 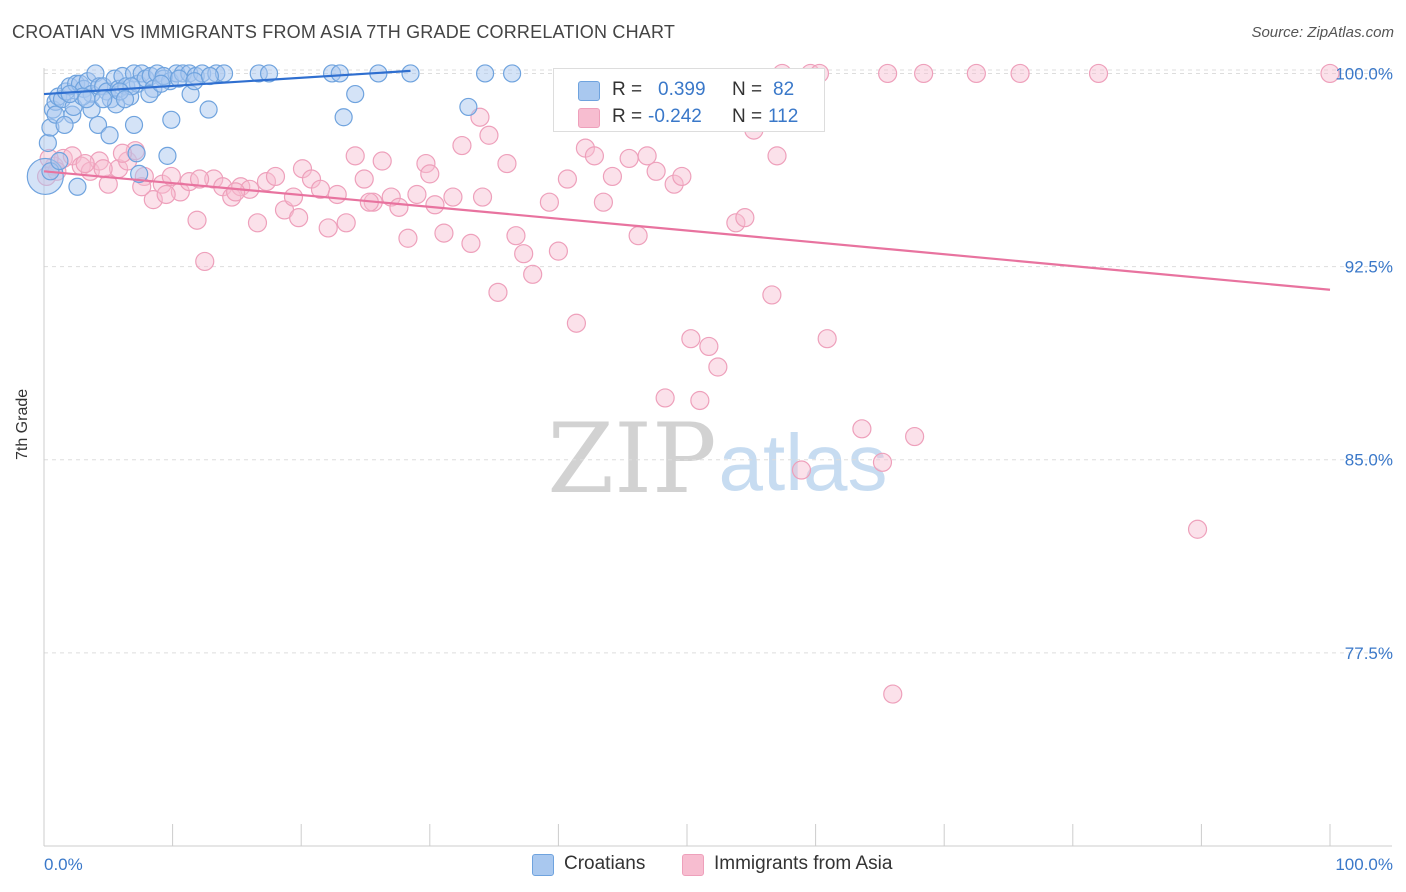 I want to click on watermark-zip: ZIP, so click(x=631, y=459).